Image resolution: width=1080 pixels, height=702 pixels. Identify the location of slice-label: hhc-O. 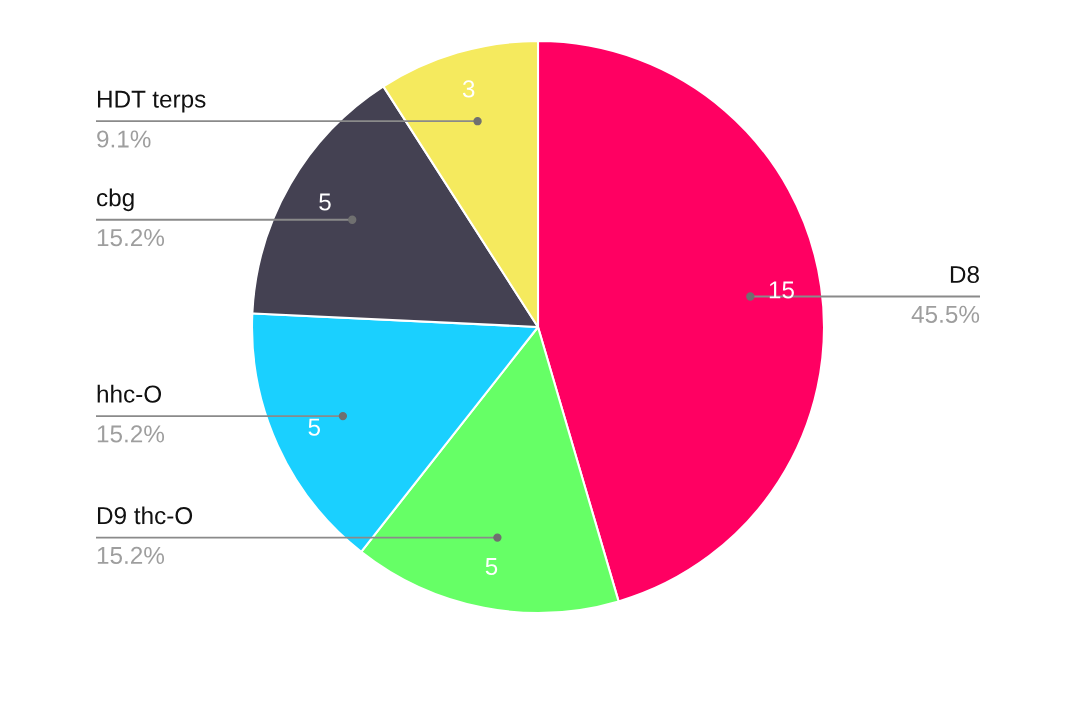
(129, 393).